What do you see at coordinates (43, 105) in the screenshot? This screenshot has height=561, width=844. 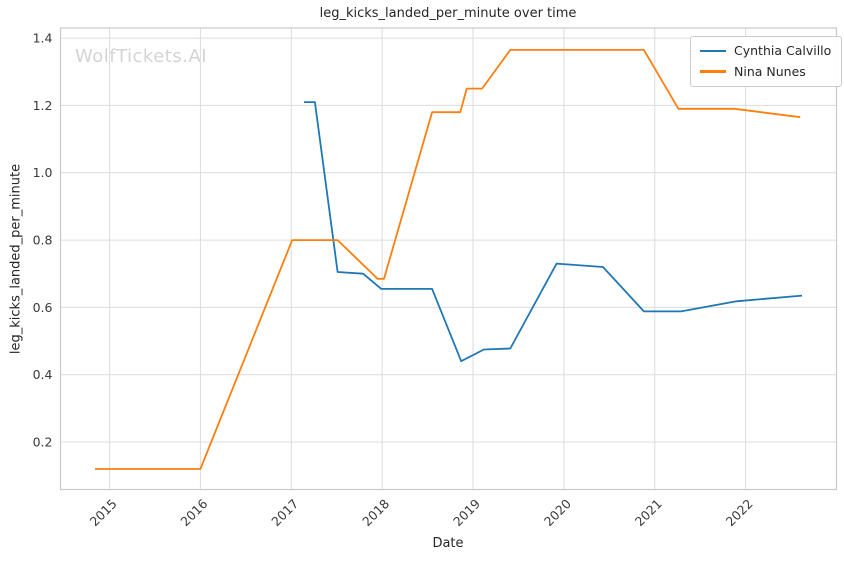 I see `y-tick-label: 1.2` at bounding box center [43, 105].